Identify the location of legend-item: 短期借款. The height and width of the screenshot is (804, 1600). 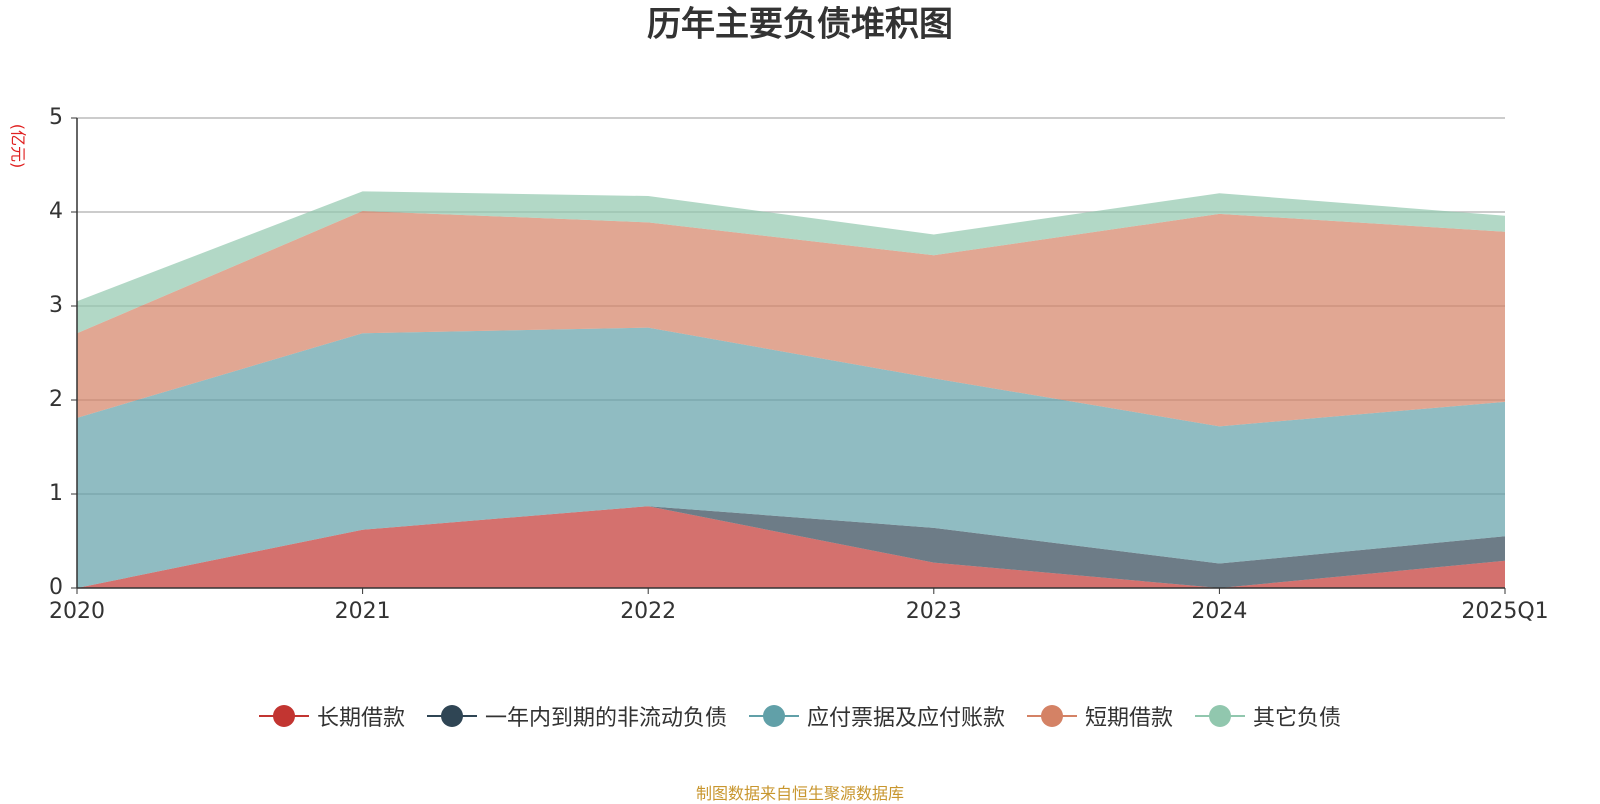
(1100, 716).